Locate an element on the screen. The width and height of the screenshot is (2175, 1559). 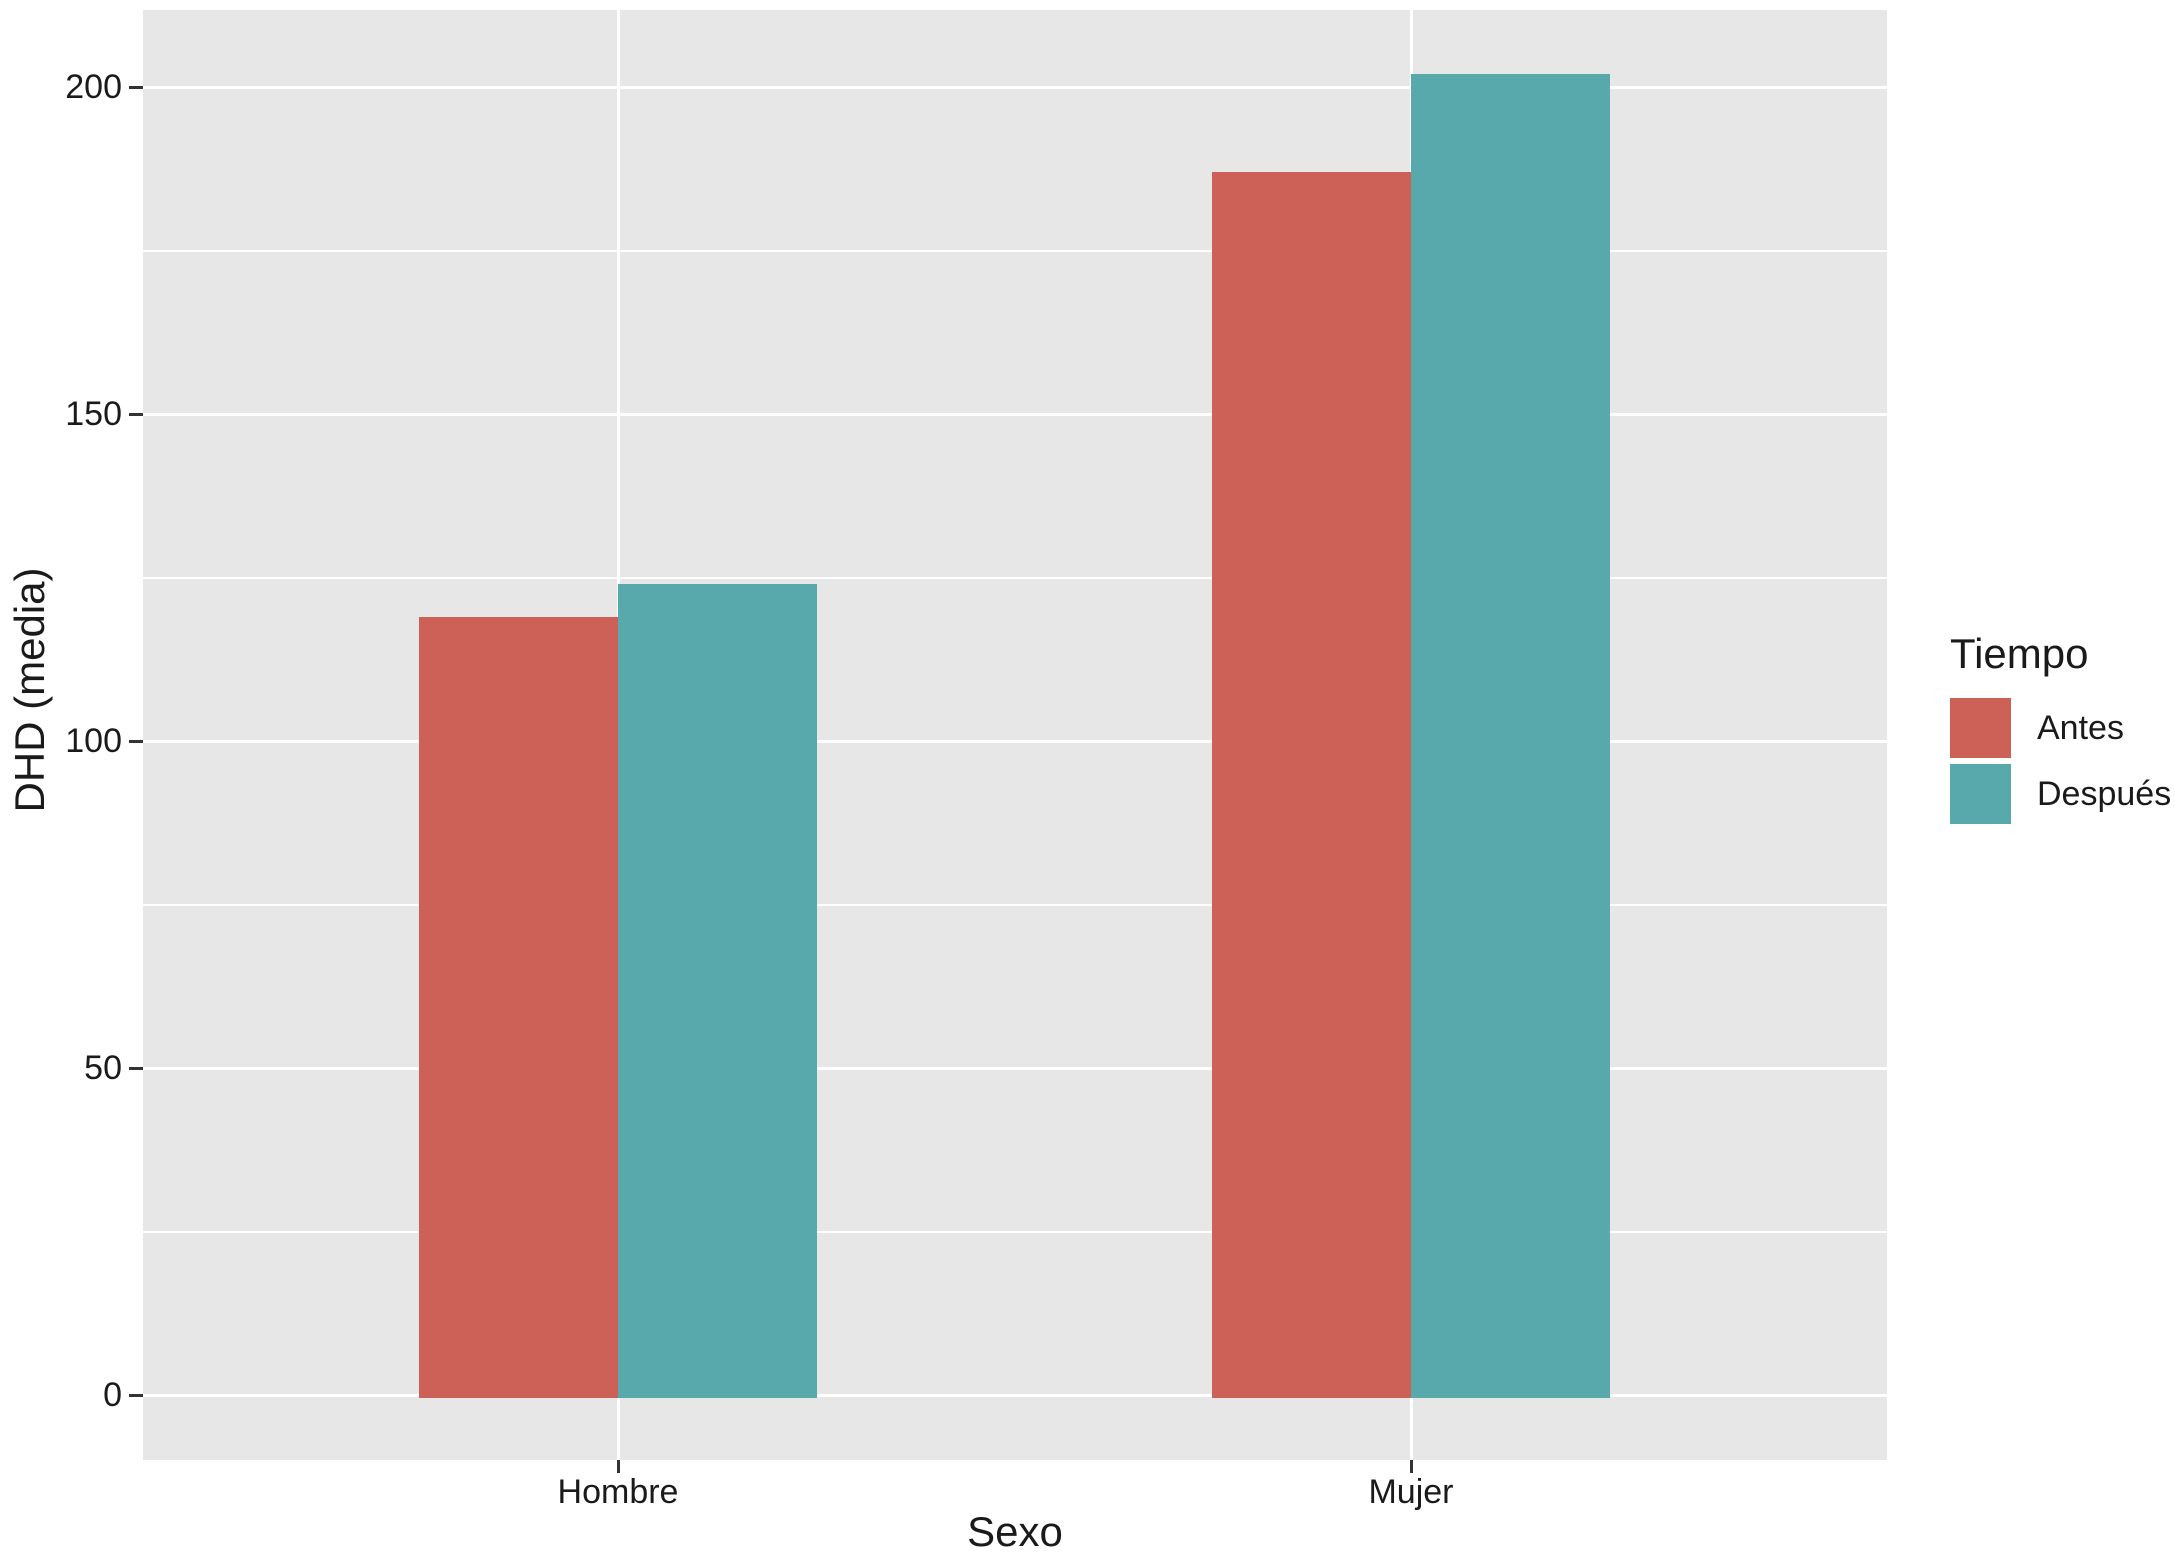
y-tick-label: 150 is located at coordinates (93, 414).